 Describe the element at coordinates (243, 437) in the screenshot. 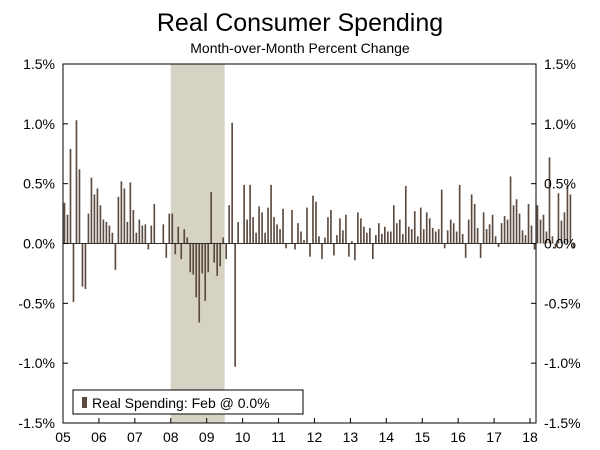

I see `x-tick-label: 10` at that location.